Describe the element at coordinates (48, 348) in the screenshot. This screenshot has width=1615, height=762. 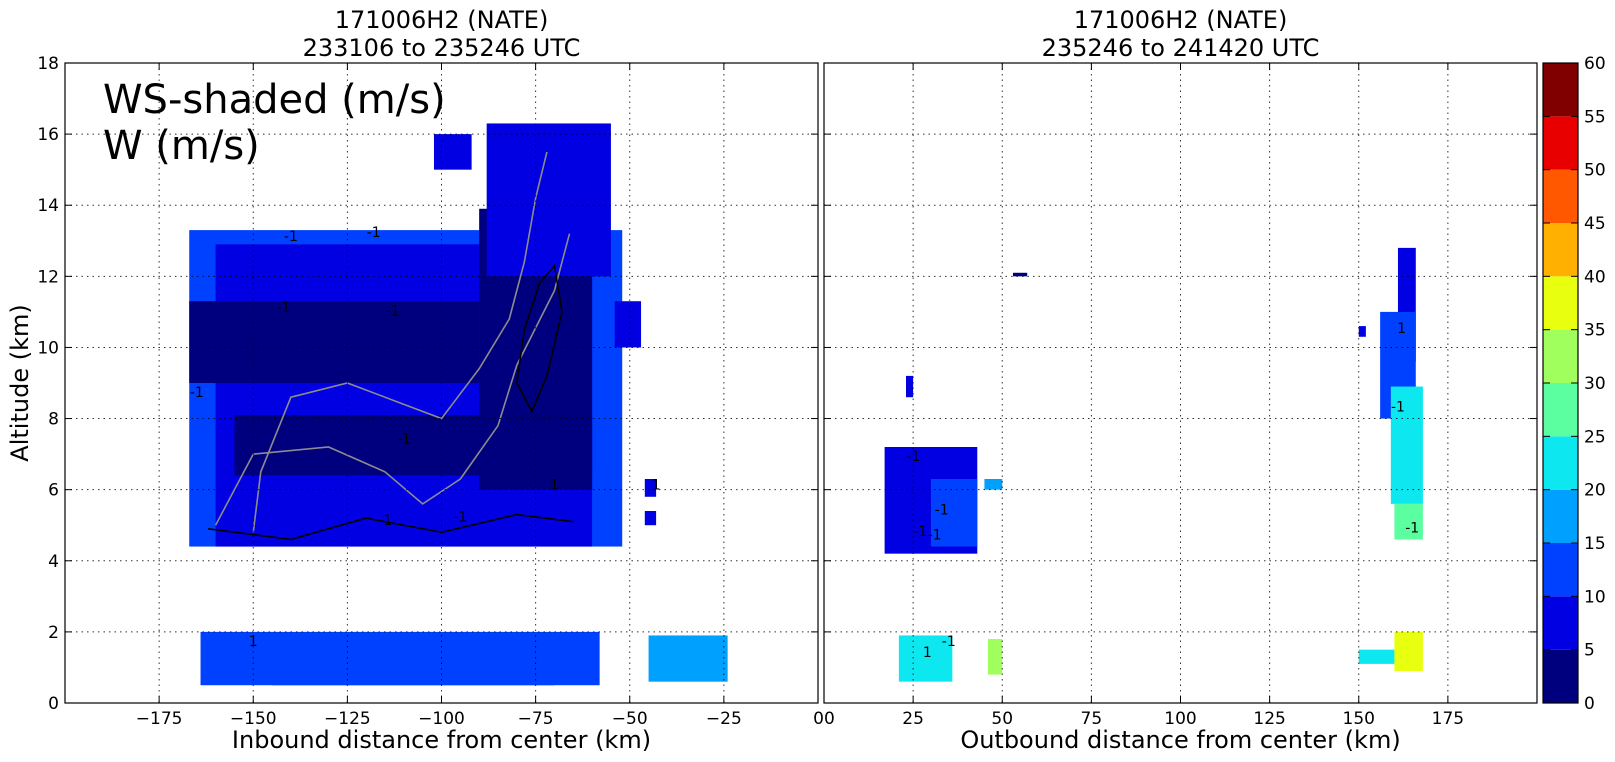
I see `y-tick-label: 10` at that location.